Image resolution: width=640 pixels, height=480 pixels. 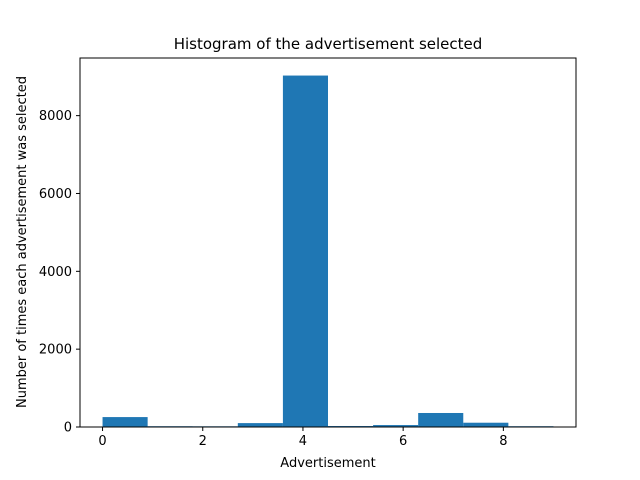 What do you see at coordinates (55, 350) in the screenshot?
I see `y-tick-label: 2000` at bounding box center [55, 350].